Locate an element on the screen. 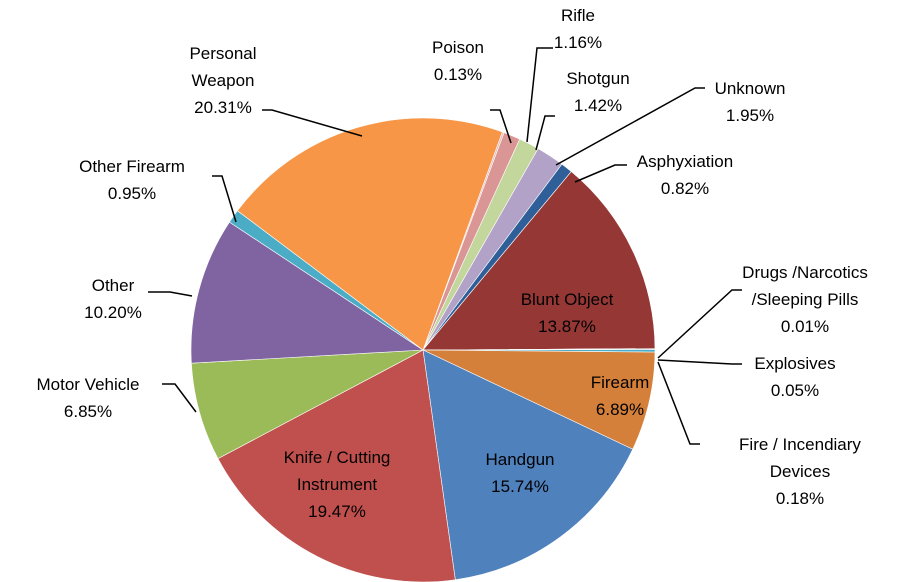 The image size is (916, 582). slice-label: Asphyxiation is located at coordinates (685, 161).